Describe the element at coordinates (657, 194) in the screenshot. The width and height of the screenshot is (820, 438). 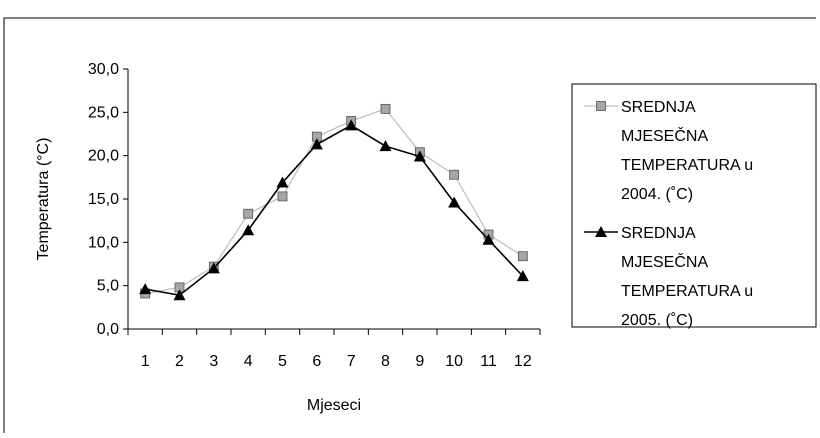
I see `legend-label-line: 2004. (˚C)` at that location.